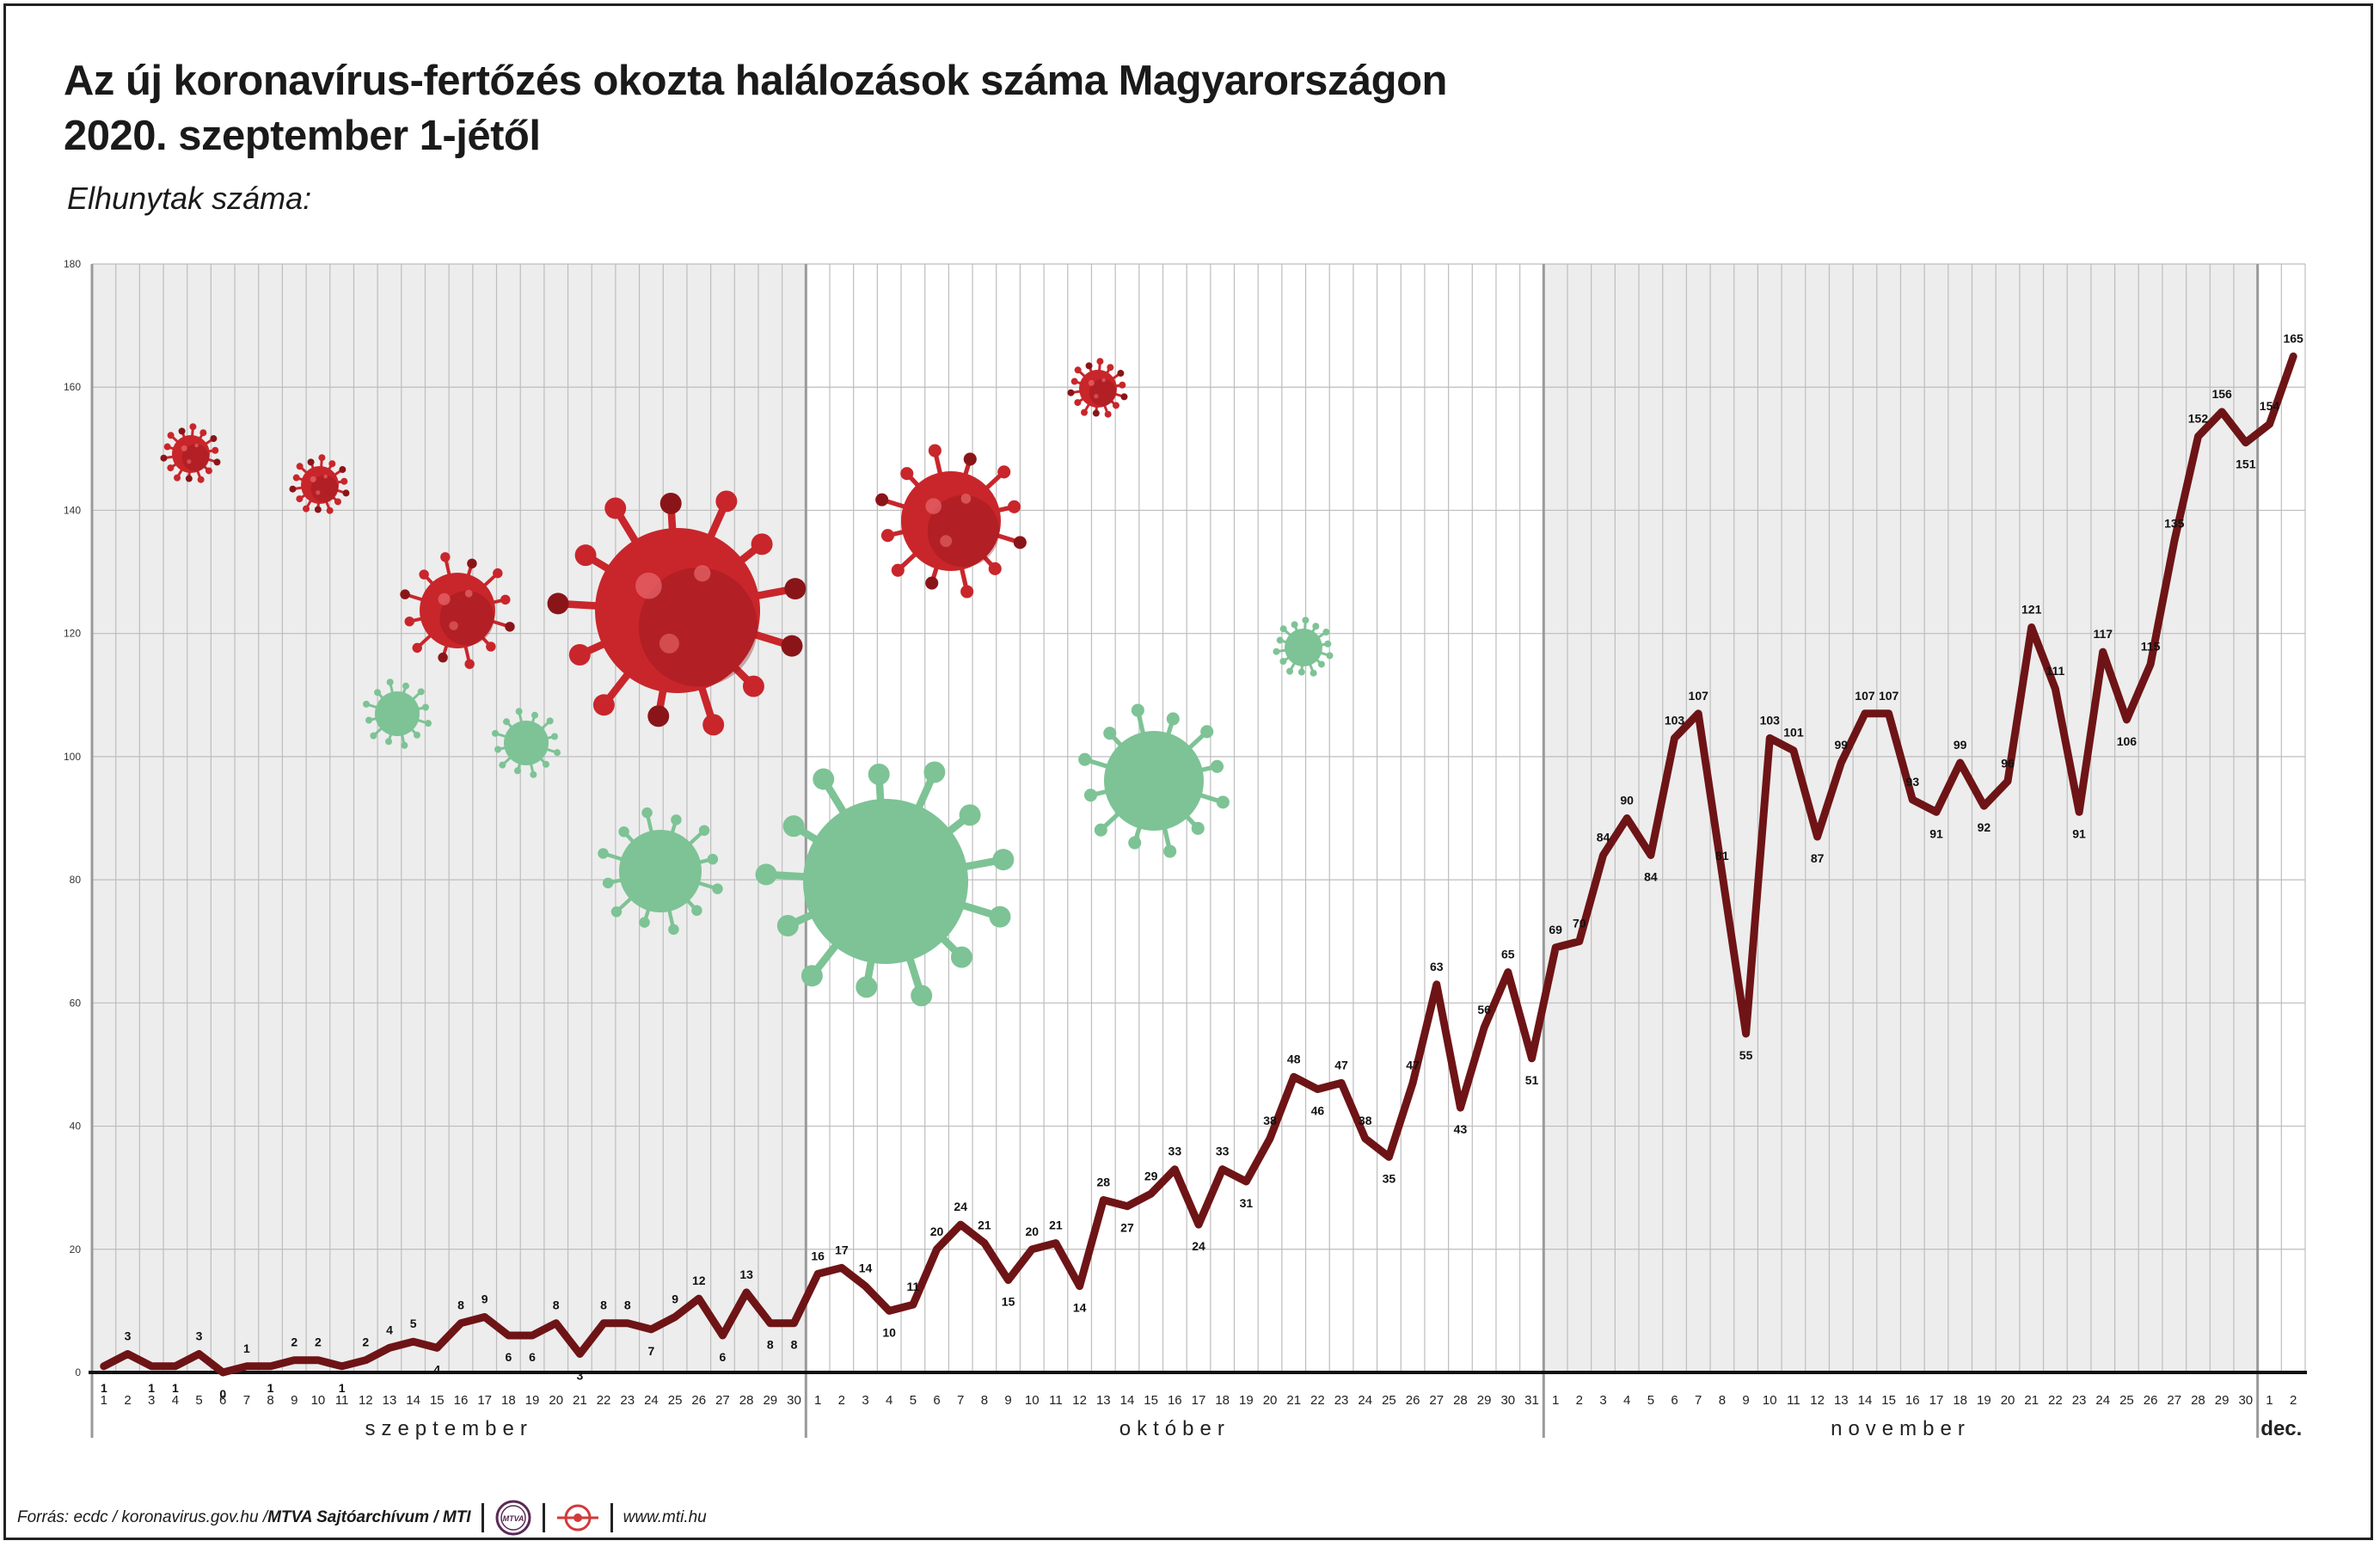  What do you see at coordinates (1174, 1429) in the screenshot?
I see `month-label: október` at bounding box center [1174, 1429].